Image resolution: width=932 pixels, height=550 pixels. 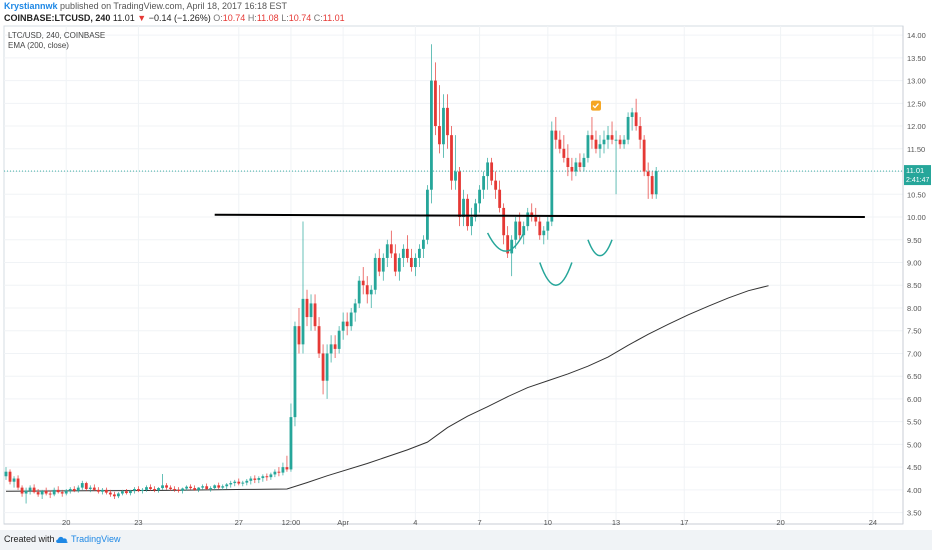 What do you see at coordinates (38, 45) in the screenshot?
I see `indicator-label: EMA (200, close)` at bounding box center [38, 45].